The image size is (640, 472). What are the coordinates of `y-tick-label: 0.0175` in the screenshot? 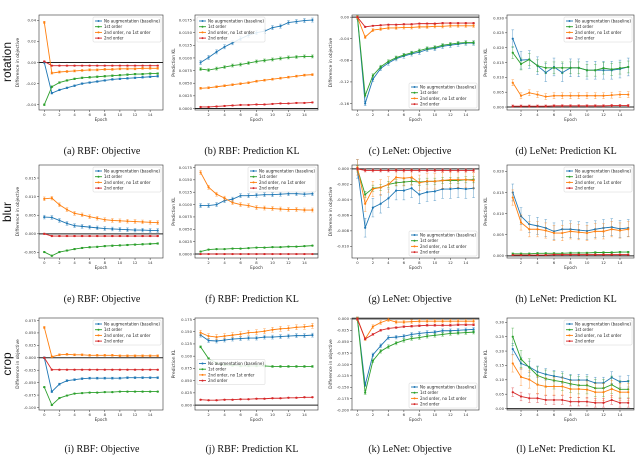 It's located at (186, 19).